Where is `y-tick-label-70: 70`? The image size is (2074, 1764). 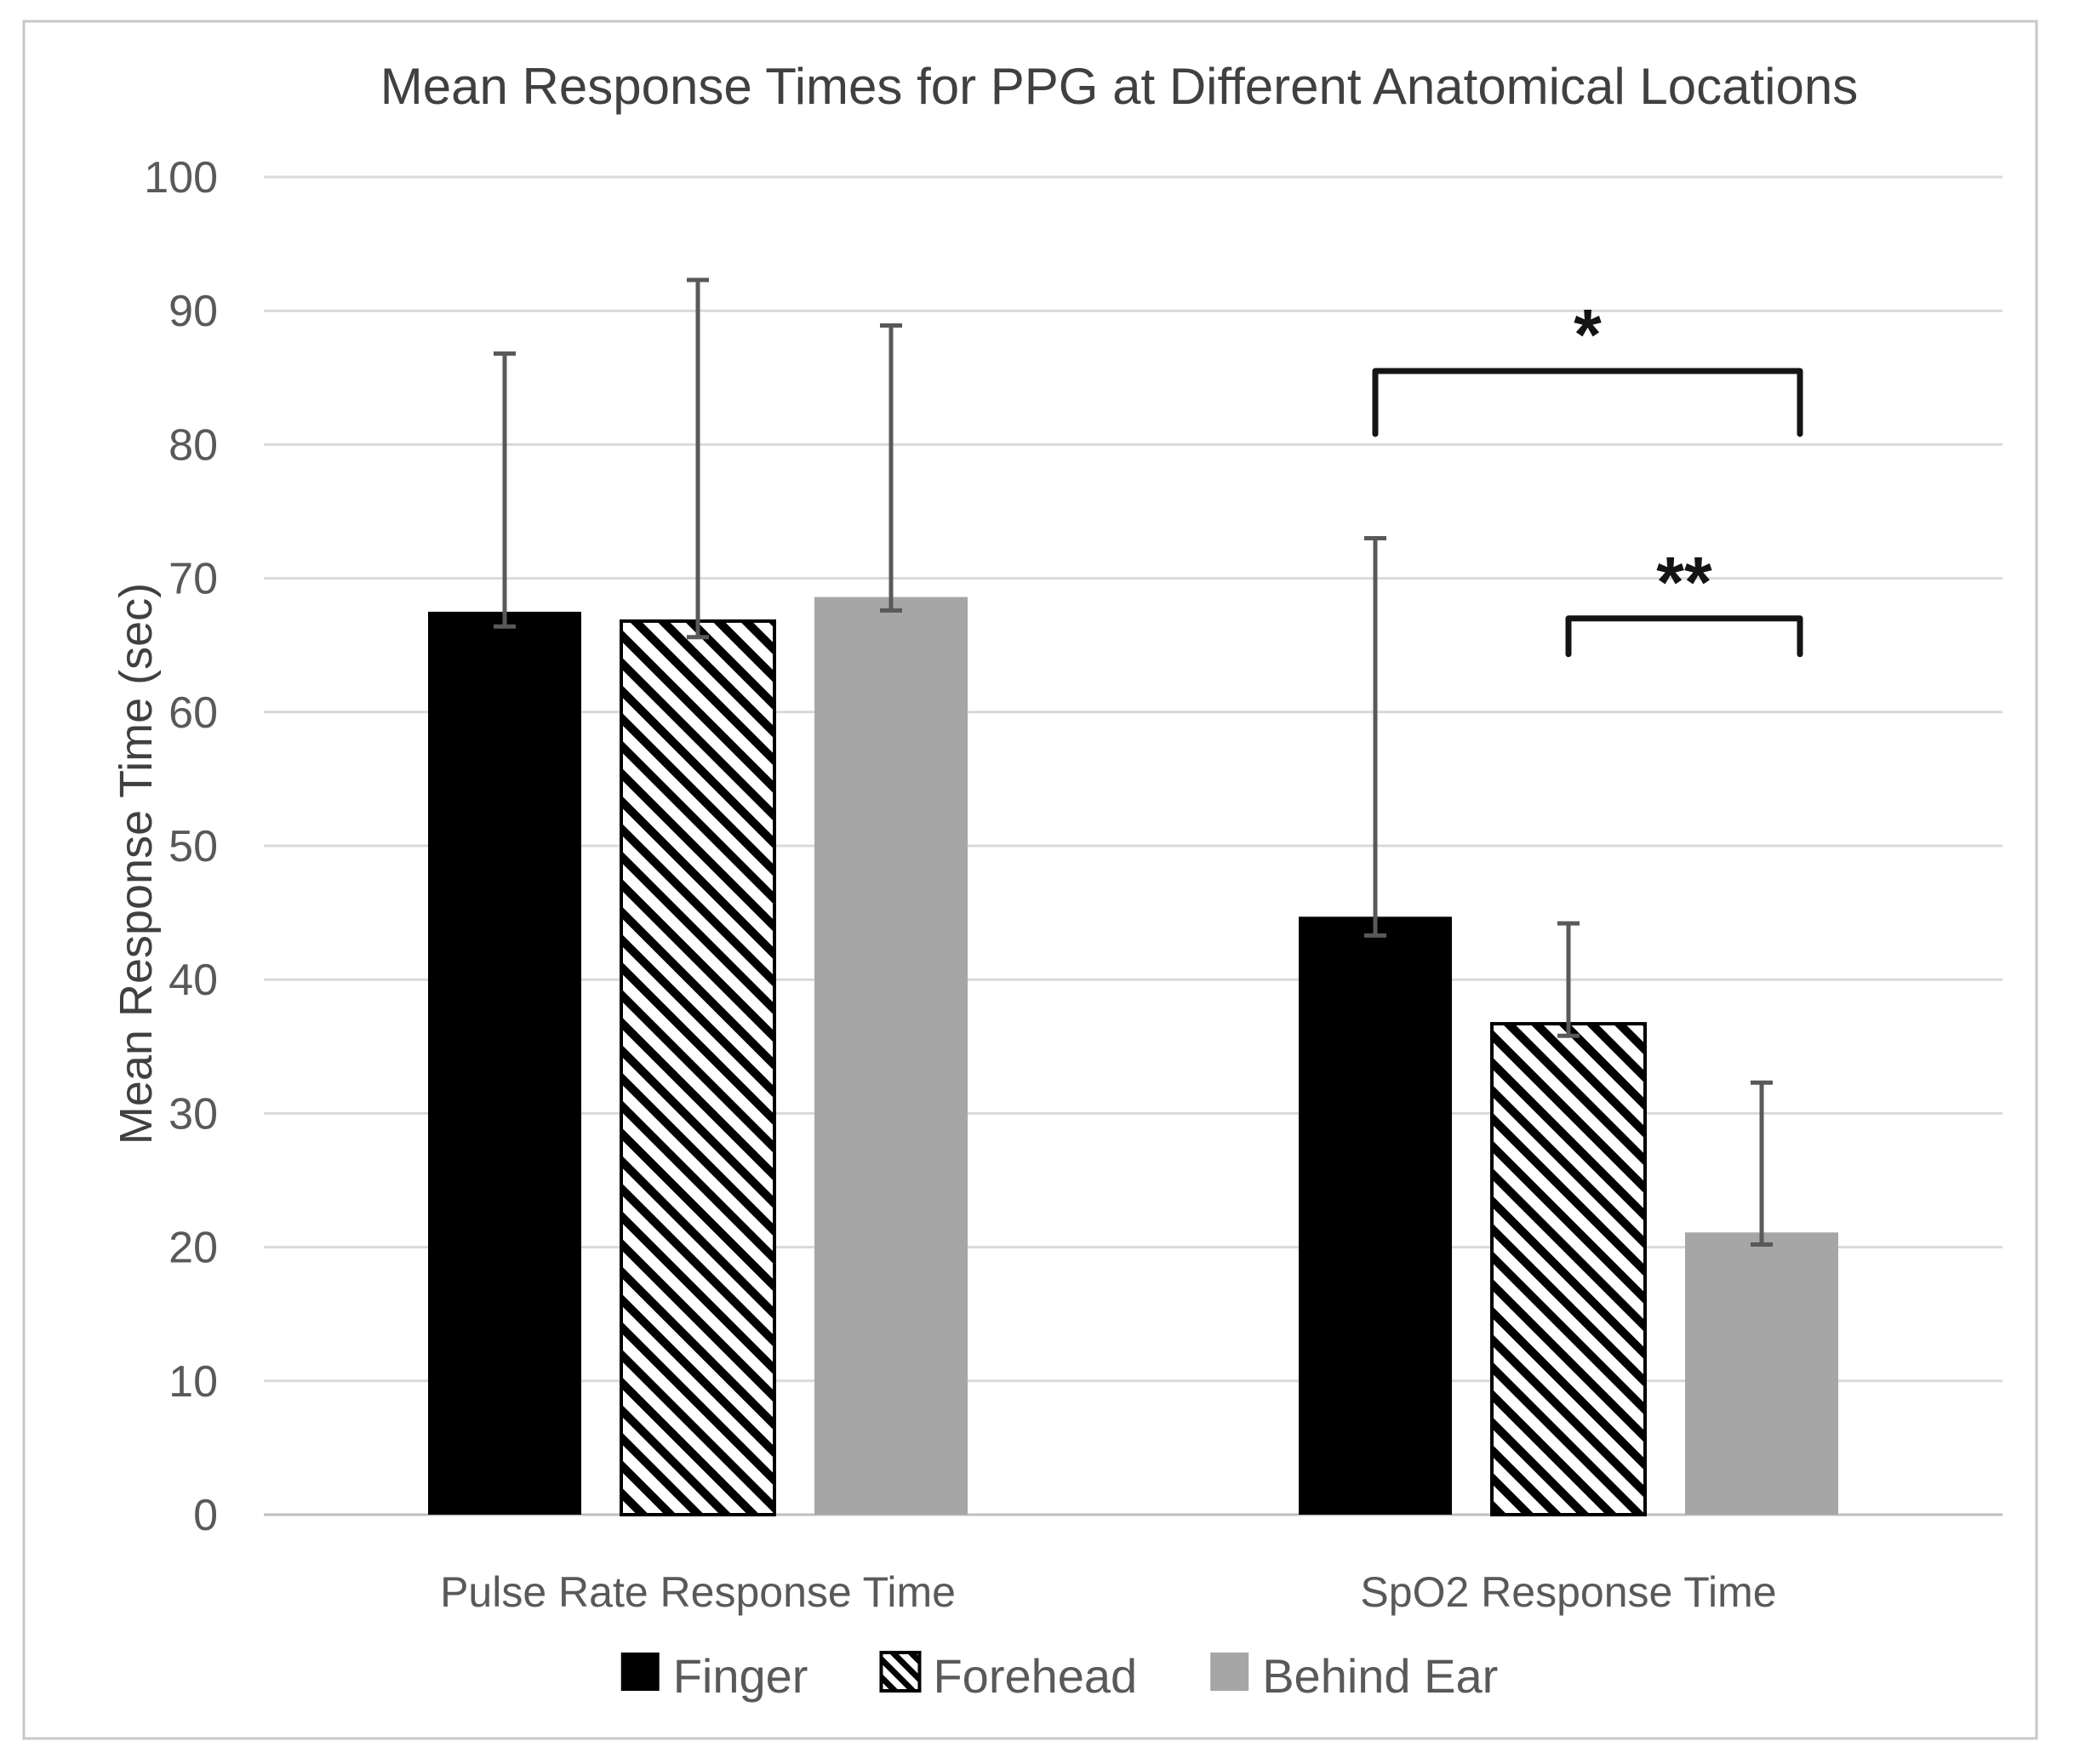
y-tick-label-70: 70 is located at coordinates (193, 579).